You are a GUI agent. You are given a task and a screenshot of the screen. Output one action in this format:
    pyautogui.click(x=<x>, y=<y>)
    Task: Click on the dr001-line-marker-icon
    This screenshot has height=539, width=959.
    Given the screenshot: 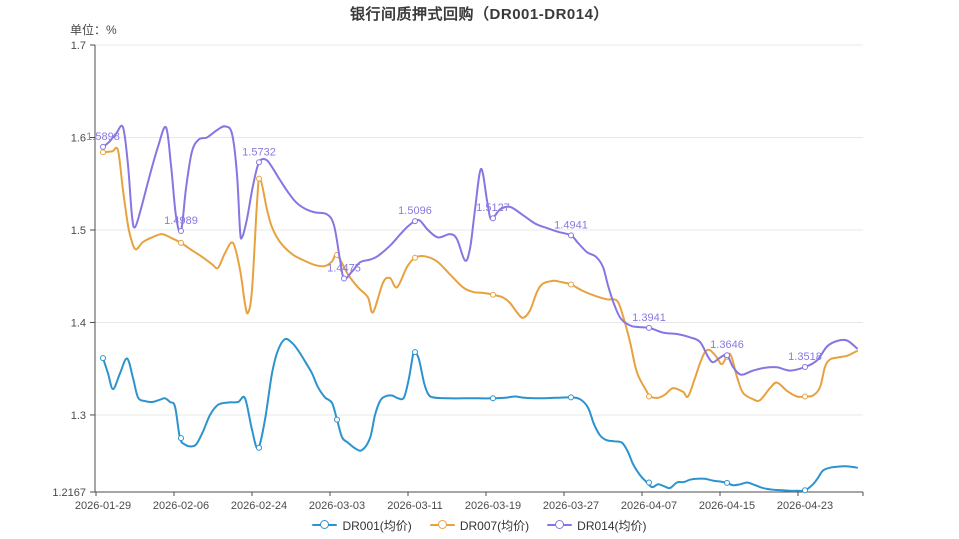 What is the action you would take?
    pyautogui.click(x=325, y=525)
    